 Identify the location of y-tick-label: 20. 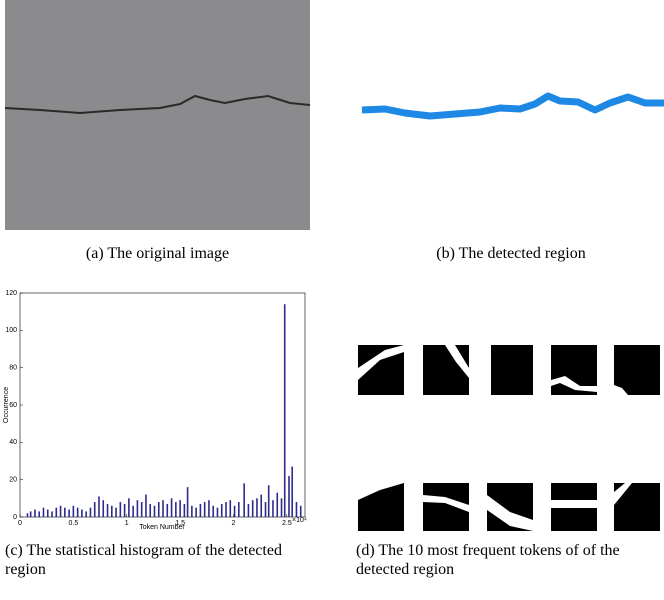
(13, 480).